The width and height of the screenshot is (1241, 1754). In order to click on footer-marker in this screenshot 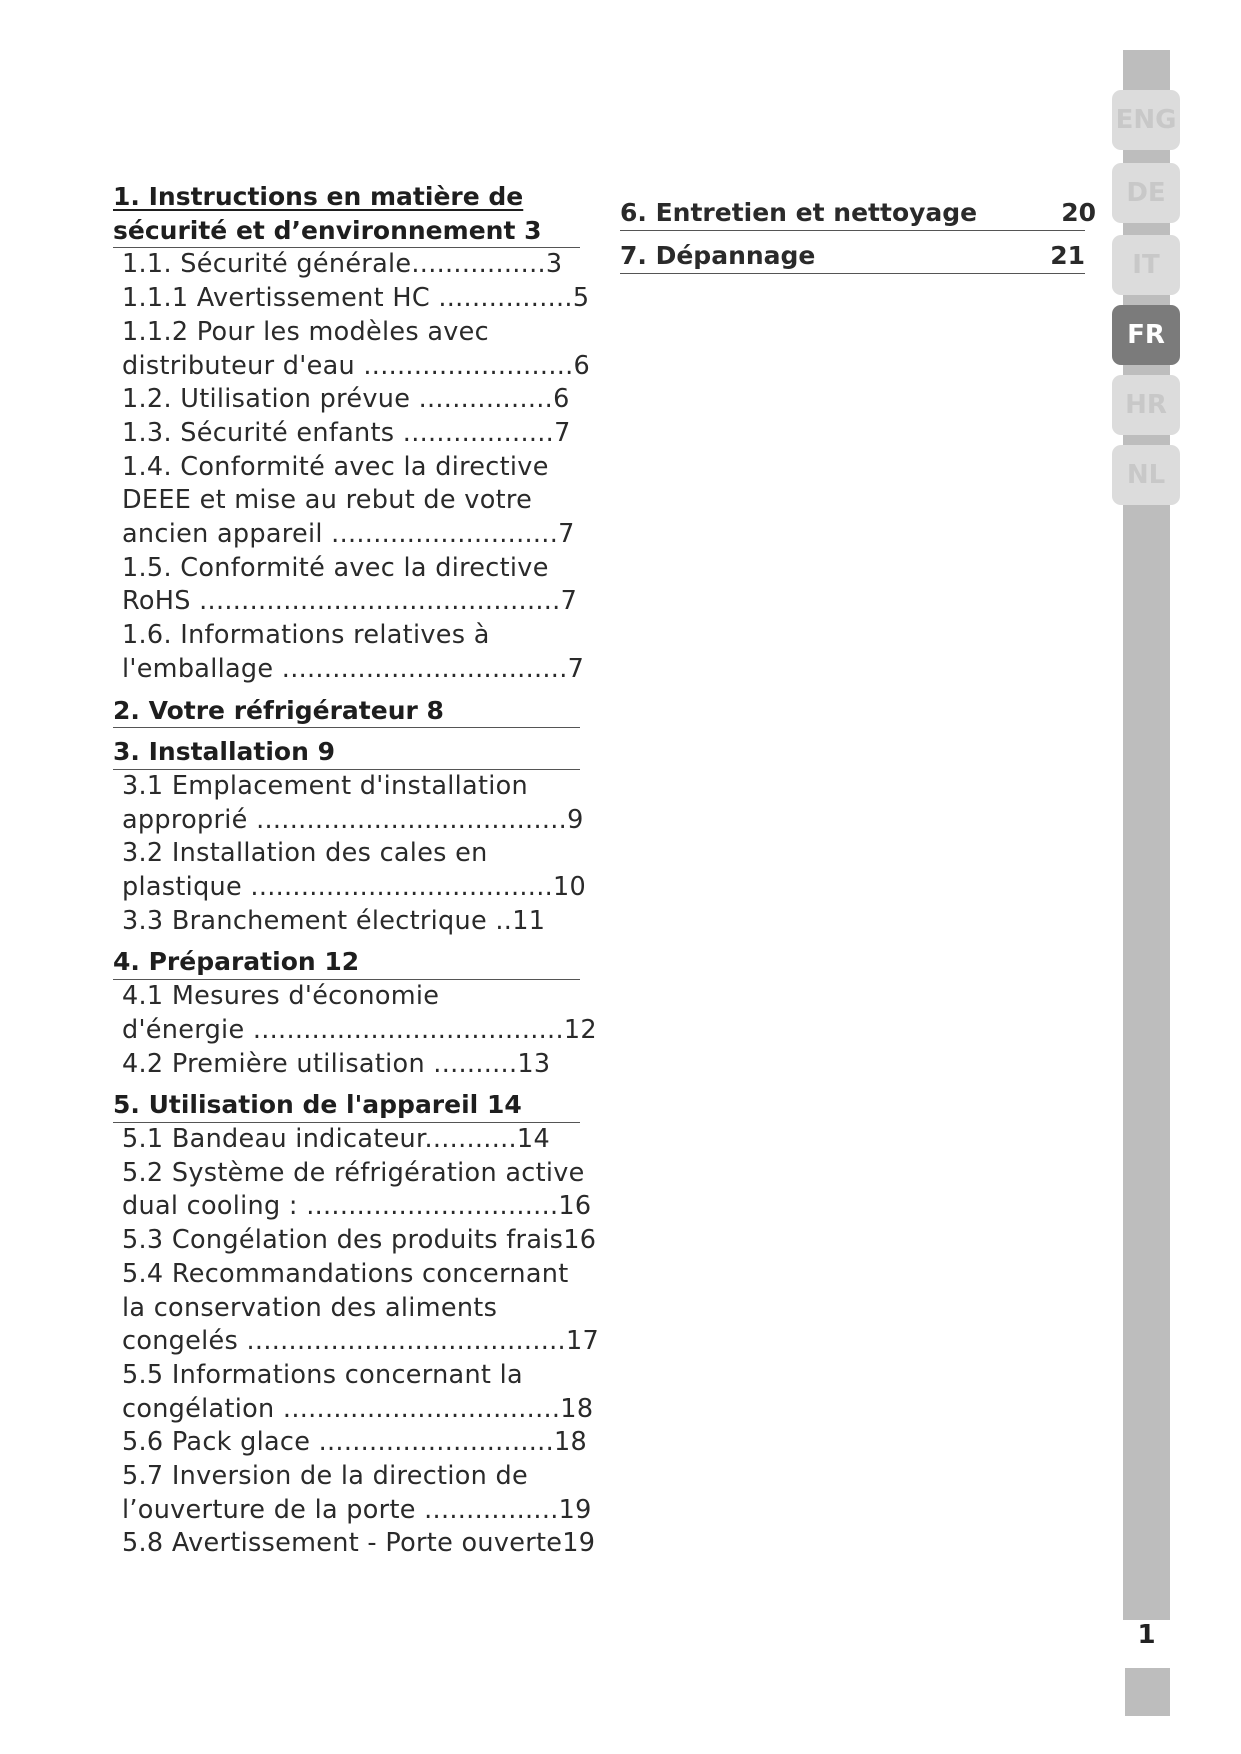, I will do `click(1147, 1692)`.